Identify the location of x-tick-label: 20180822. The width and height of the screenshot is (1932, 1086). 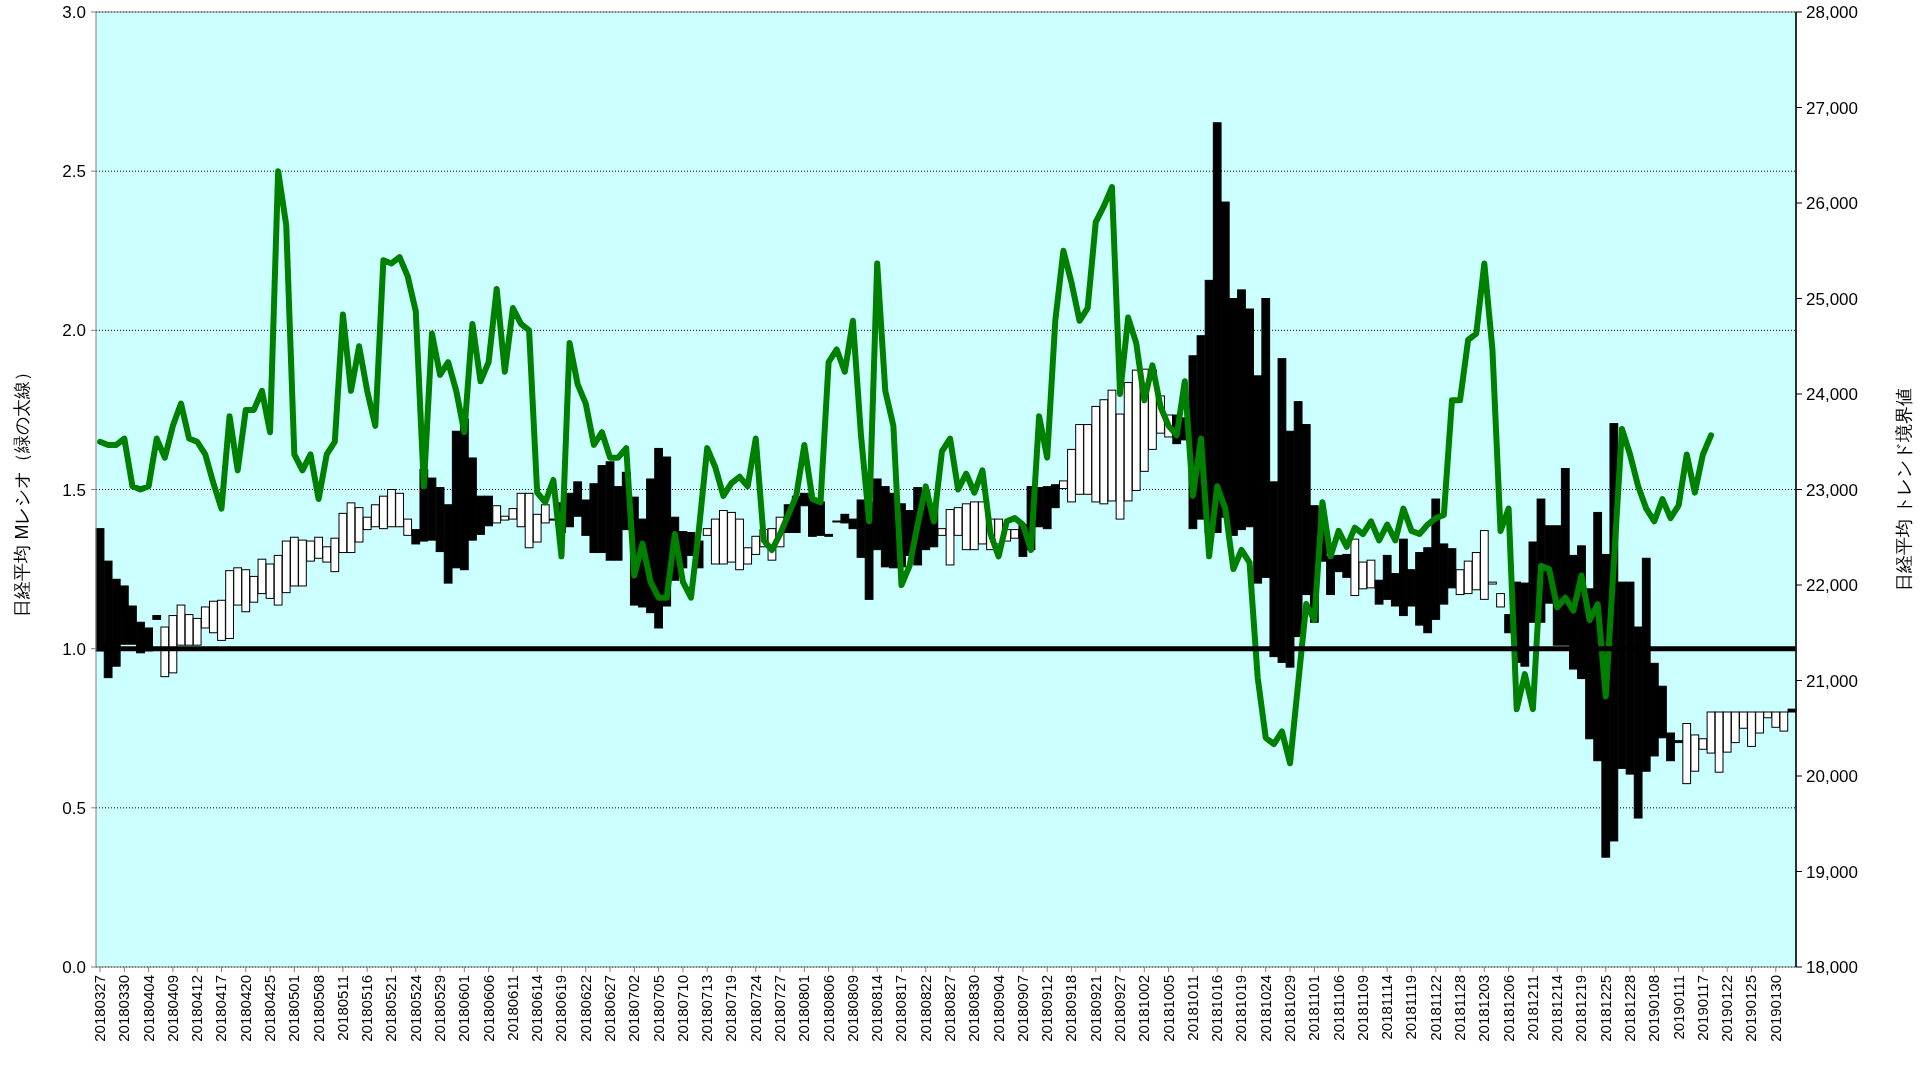
(925, 1008).